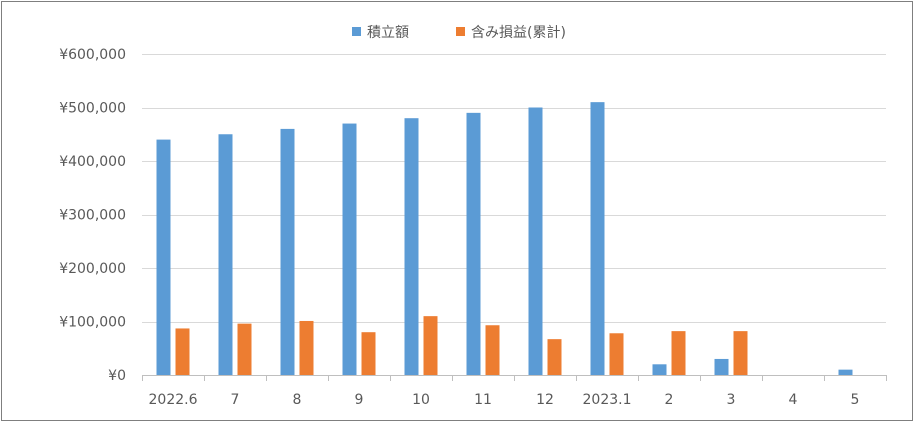 The image size is (916, 424). Describe the element at coordinates (731, 400) in the screenshot. I see `x-tick-label: 3` at that location.